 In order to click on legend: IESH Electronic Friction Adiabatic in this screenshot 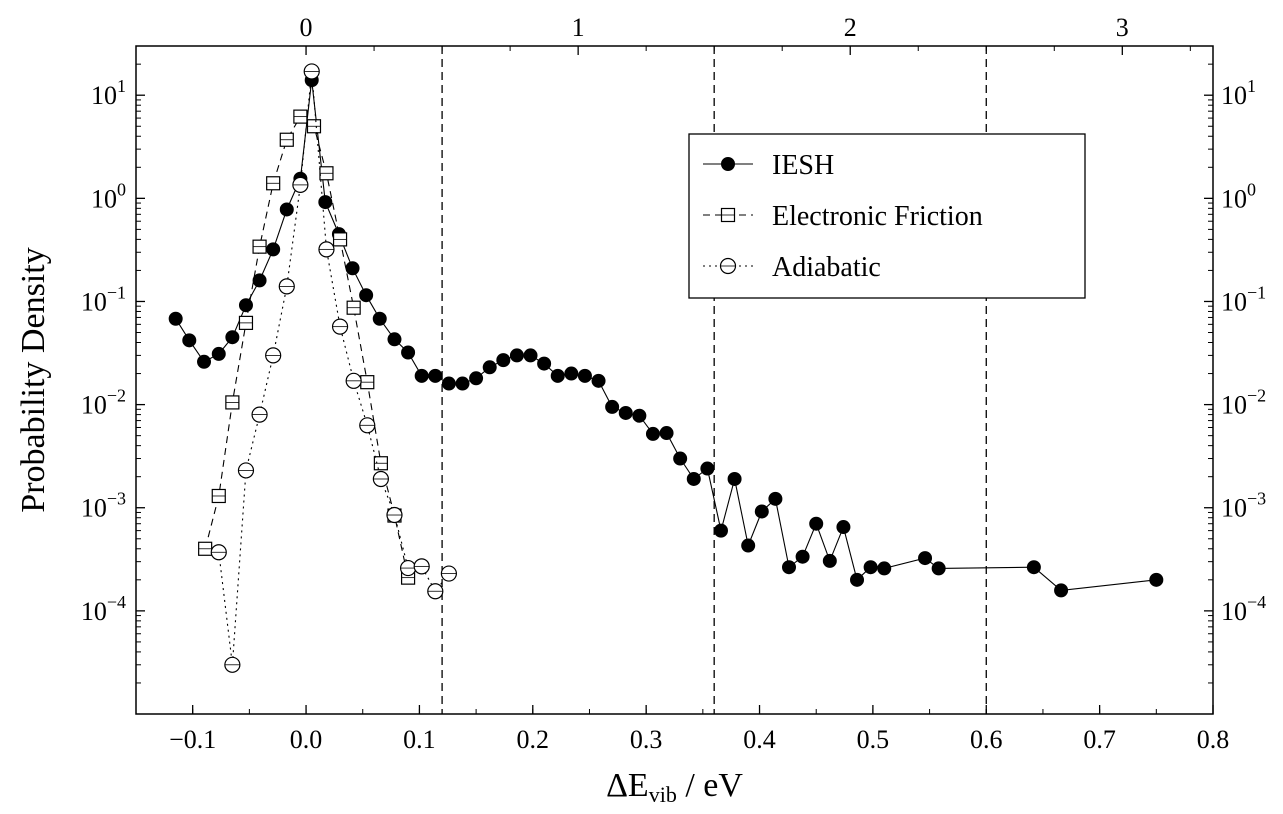, I will do `click(887, 216)`.